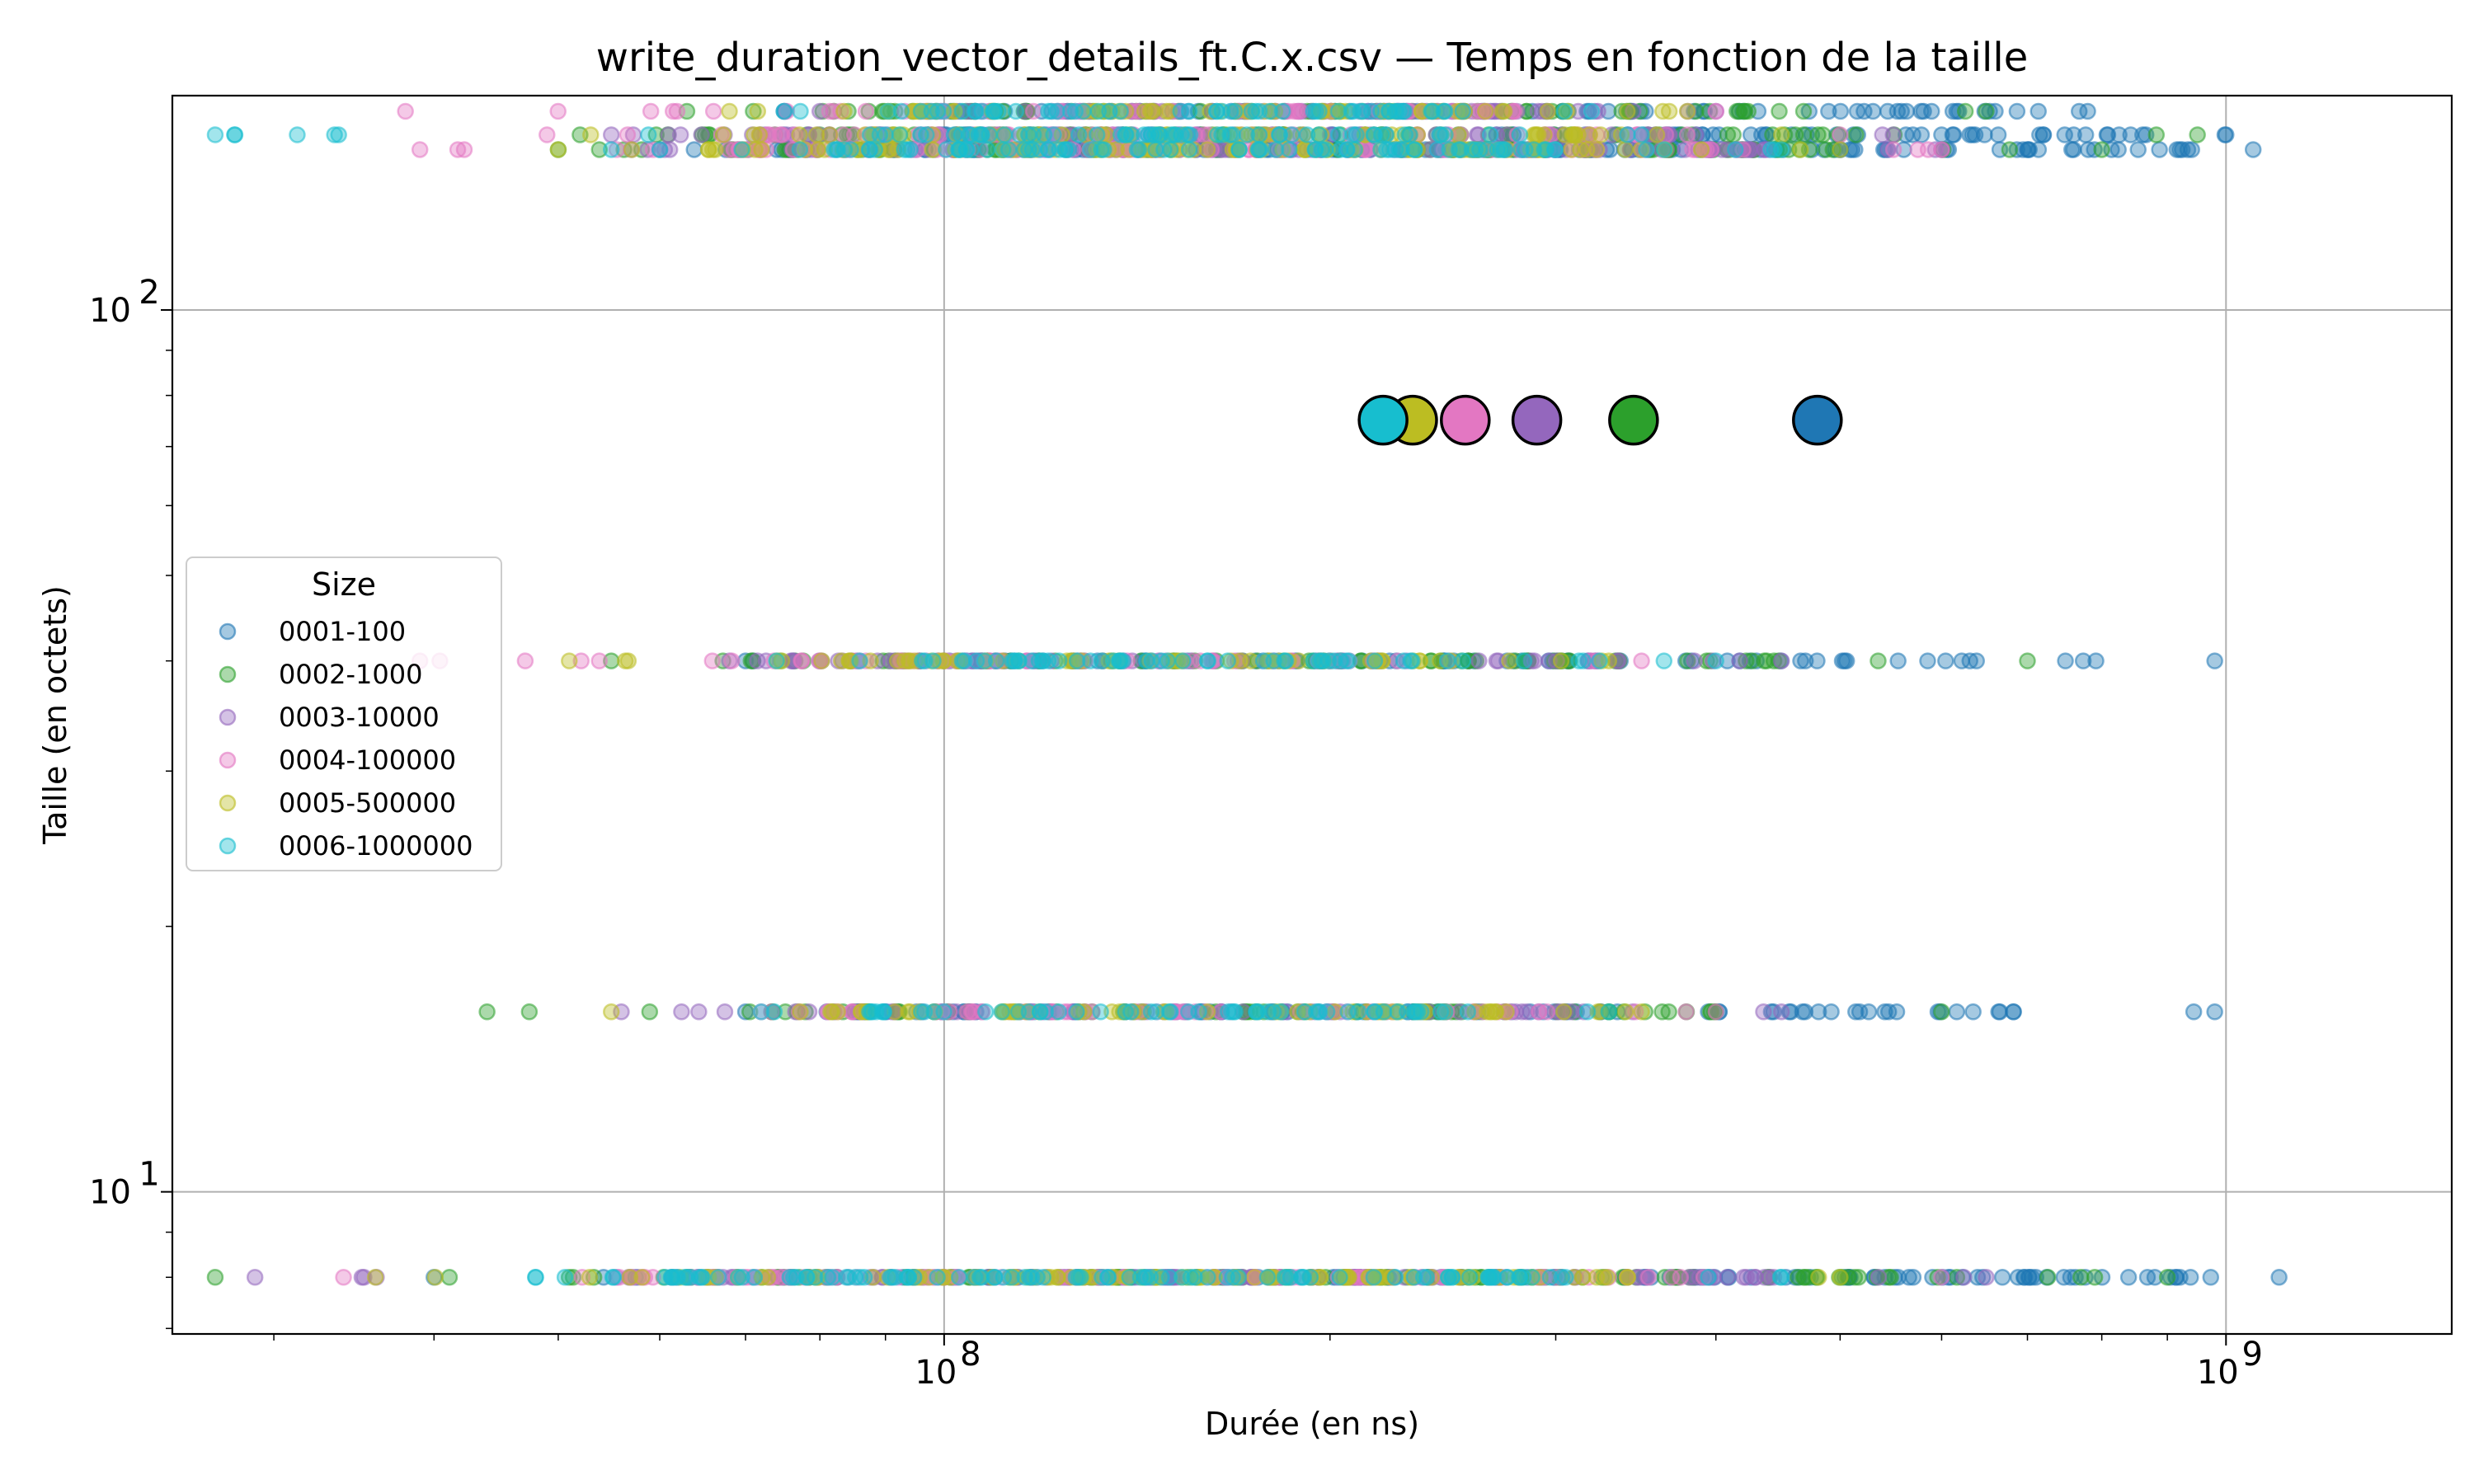 The image size is (2474, 1484). Describe the element at coordinates (359, 717) in the screenshot. I see `legend-label: 0003-10000` at that location.